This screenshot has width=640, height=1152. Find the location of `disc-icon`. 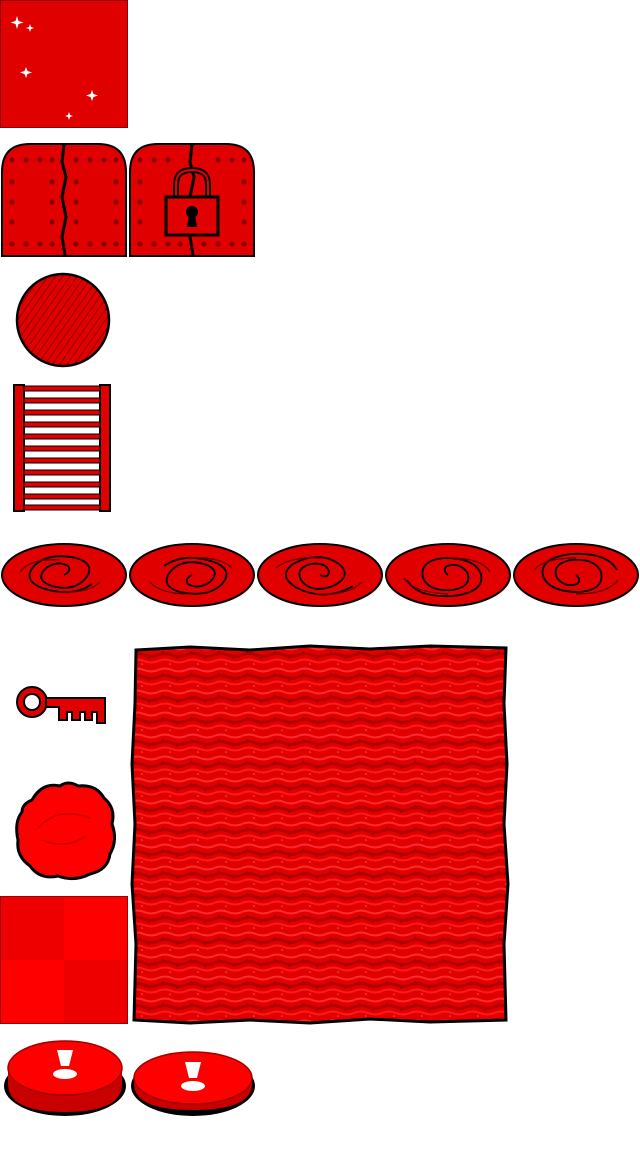

disc-icon is located at coordinates (63, 320).